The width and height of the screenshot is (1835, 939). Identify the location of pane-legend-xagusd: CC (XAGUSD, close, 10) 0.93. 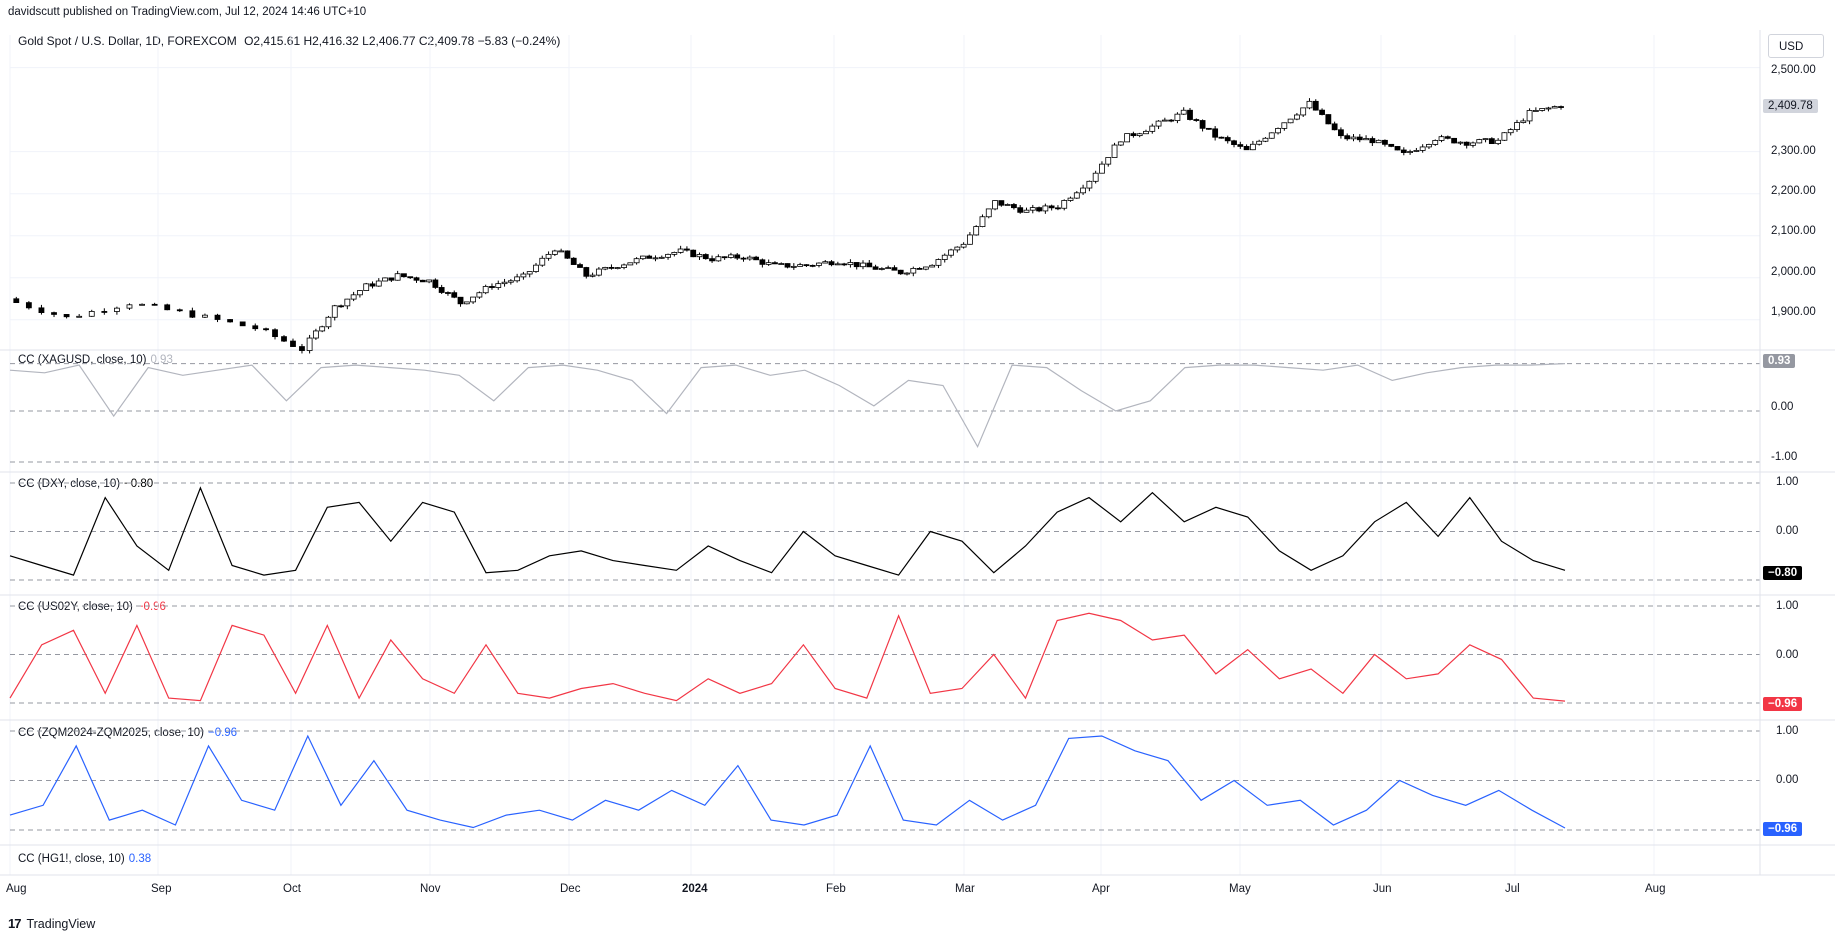
(95, 360).